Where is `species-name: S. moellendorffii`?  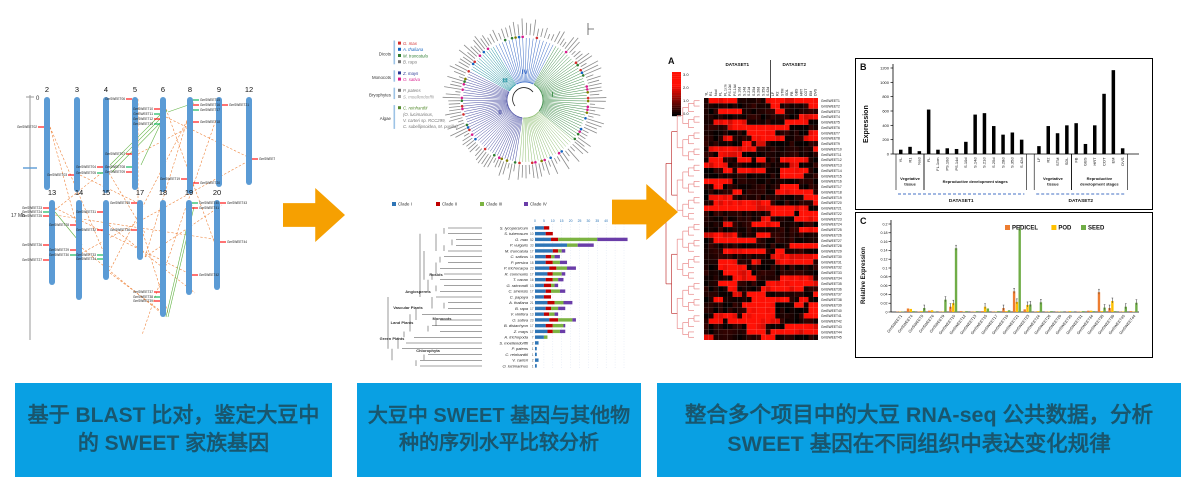 species-name: S. moellendorffii is located at coordinates (513, 342).